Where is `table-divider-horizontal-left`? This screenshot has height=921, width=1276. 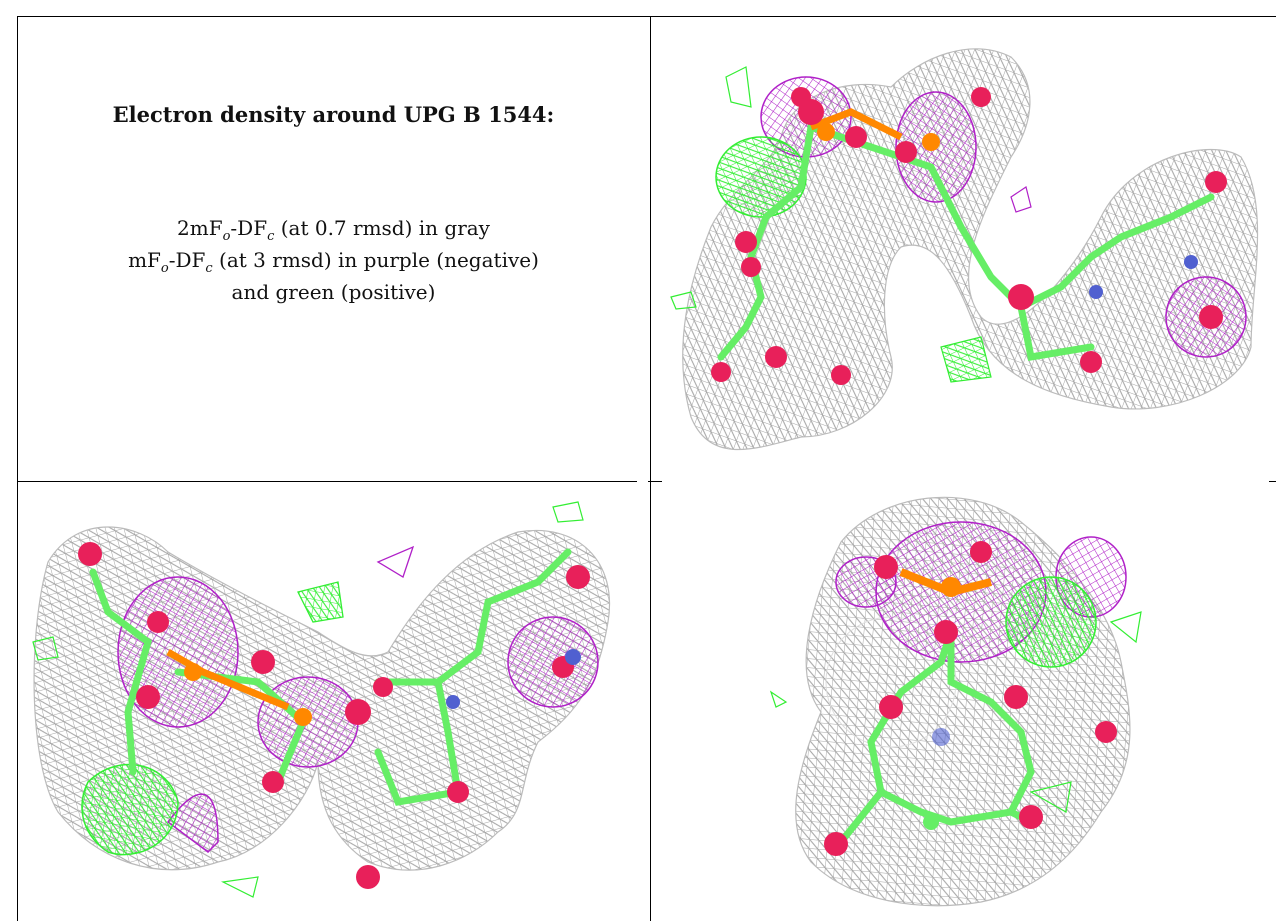 table-divider-horizontal-left is located at coordinates (327, 481).